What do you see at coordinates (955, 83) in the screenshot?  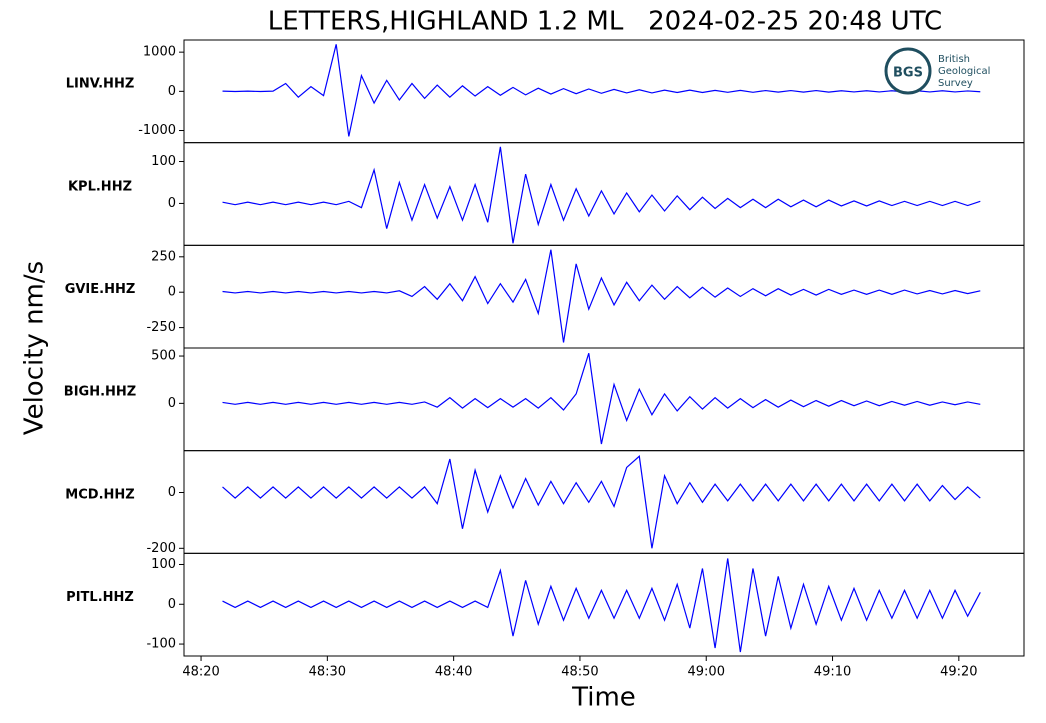 I see `logo-text: Survey` at bounding box center [955, 83].